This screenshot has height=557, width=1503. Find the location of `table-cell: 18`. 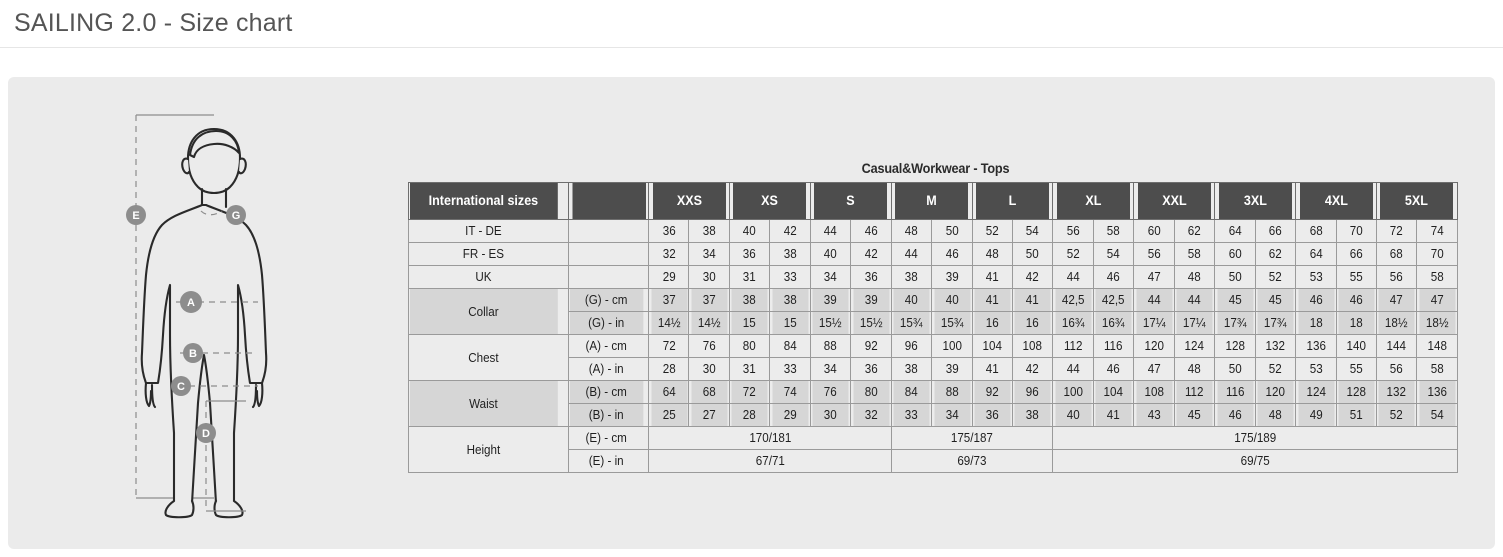

table-cell: 18 is located at coordinates (1316, 323).